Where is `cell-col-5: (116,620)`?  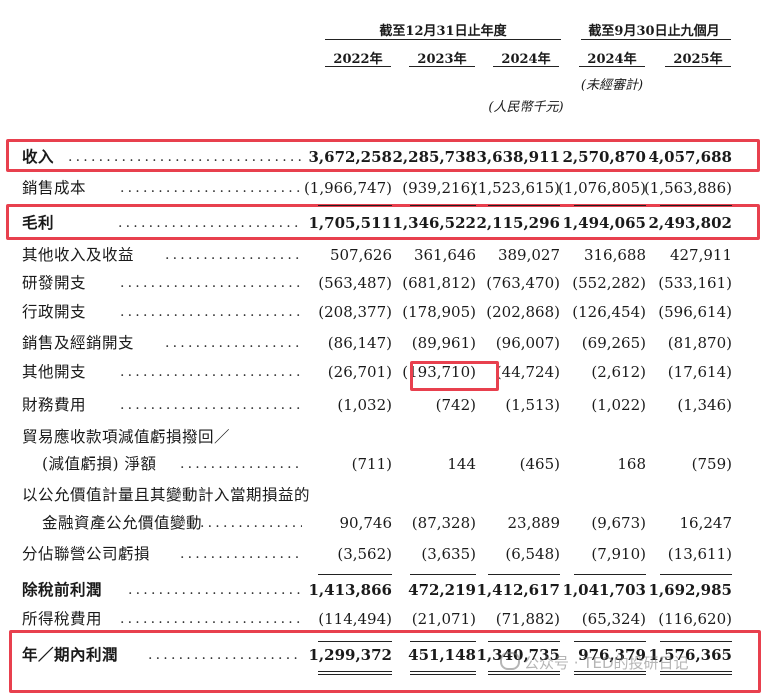
cell-col-5: (116,620) is located at coordinates (695, 619).